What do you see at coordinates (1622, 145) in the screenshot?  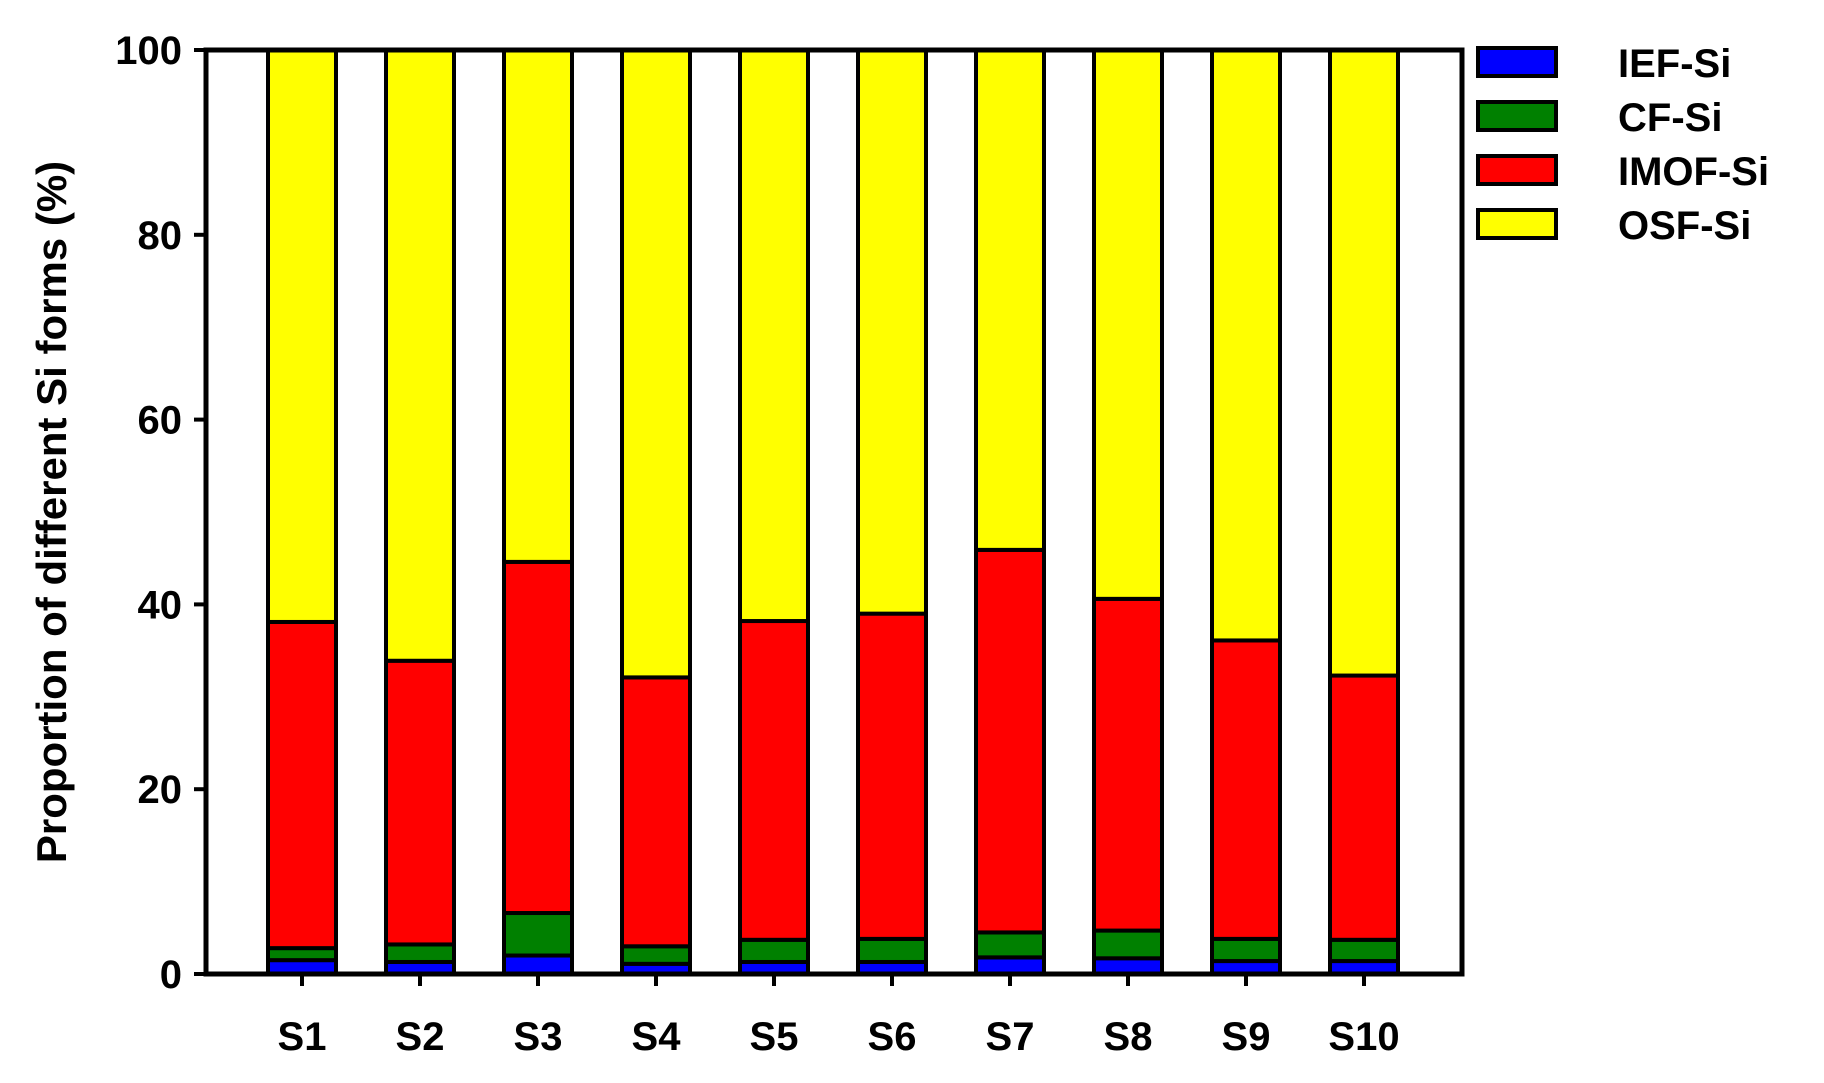 I see `legend: IEF-Si CF-Si IMOF-Si OSF-Si` at bounding box center [1622, 145].